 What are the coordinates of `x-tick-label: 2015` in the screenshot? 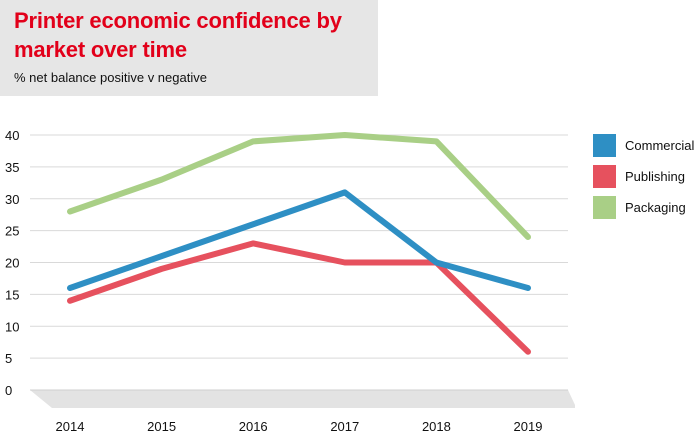 It's located at (161, 426).